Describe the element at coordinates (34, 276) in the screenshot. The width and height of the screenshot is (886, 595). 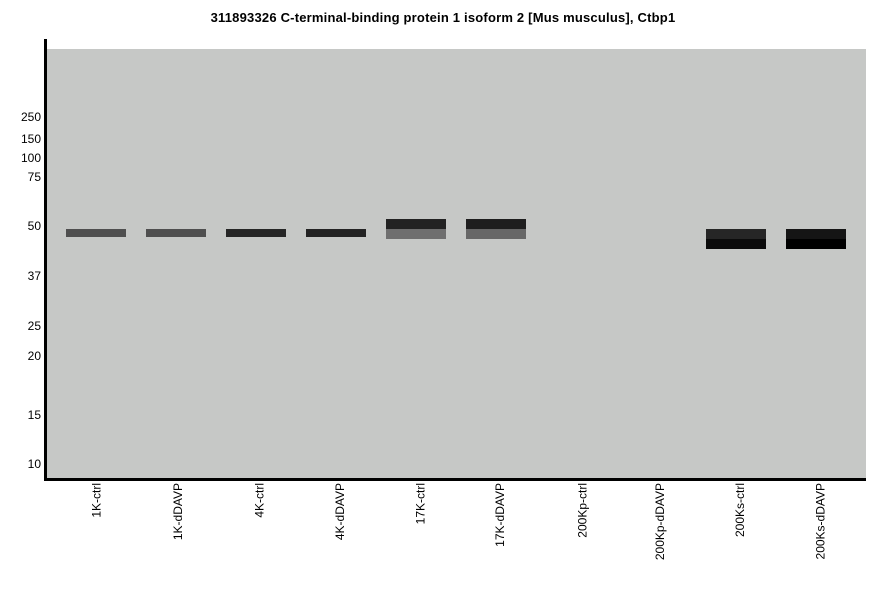
I see `y-tick-label: 37` at that location.